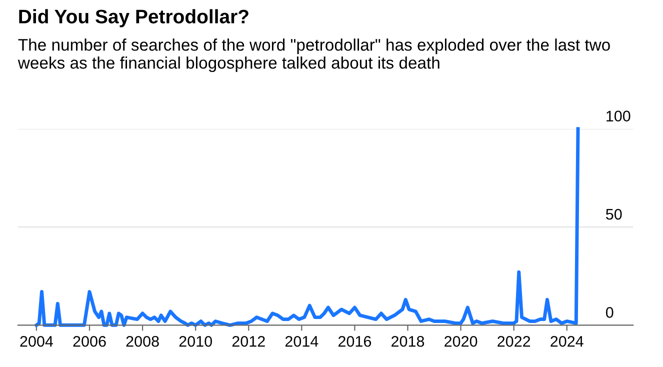 Image resolution: width=663 pixels, height=367 pixels. I want to click on y-tick-label: 0, so click(610, 312).